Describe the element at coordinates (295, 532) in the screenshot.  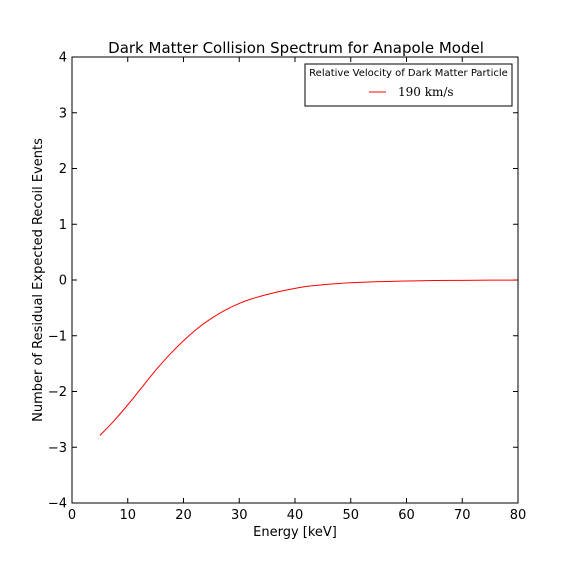
I see `x-axis-label: Energy [keV]` at that location.